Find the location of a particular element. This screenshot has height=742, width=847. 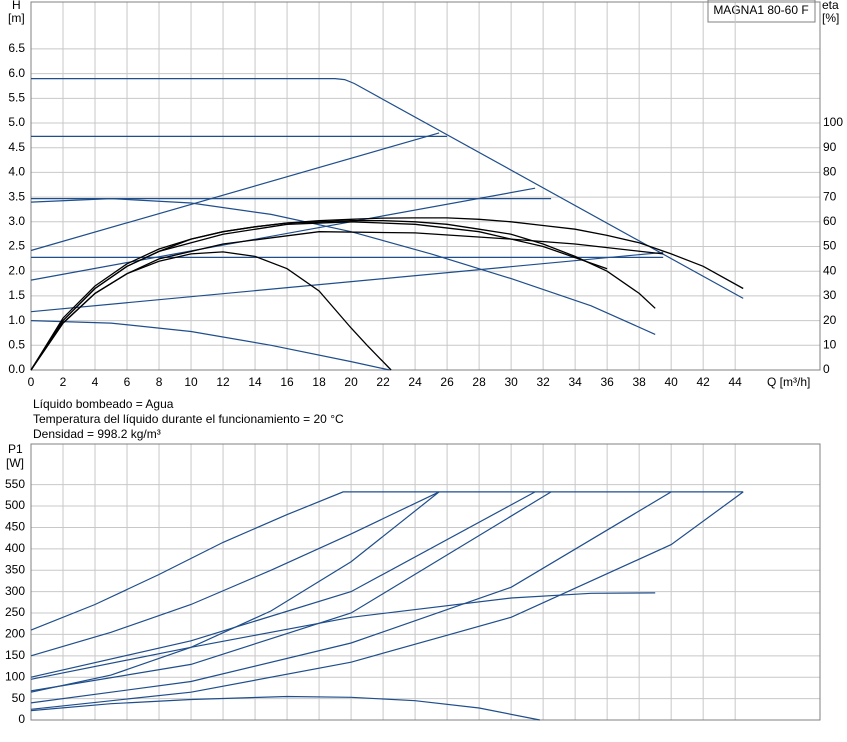

y2-unit: [%] is located at coordinates (830, 18).